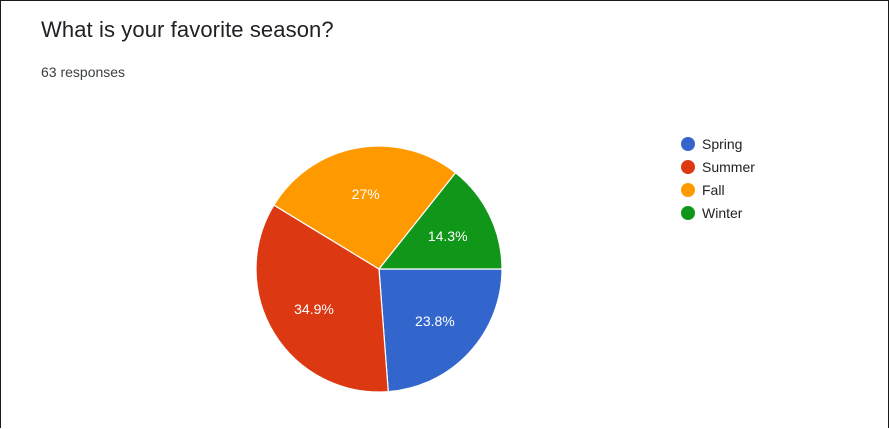 This screenshot has width=889, height=429. I want to click on legend-item-spring: Spring, so click(718, 143).